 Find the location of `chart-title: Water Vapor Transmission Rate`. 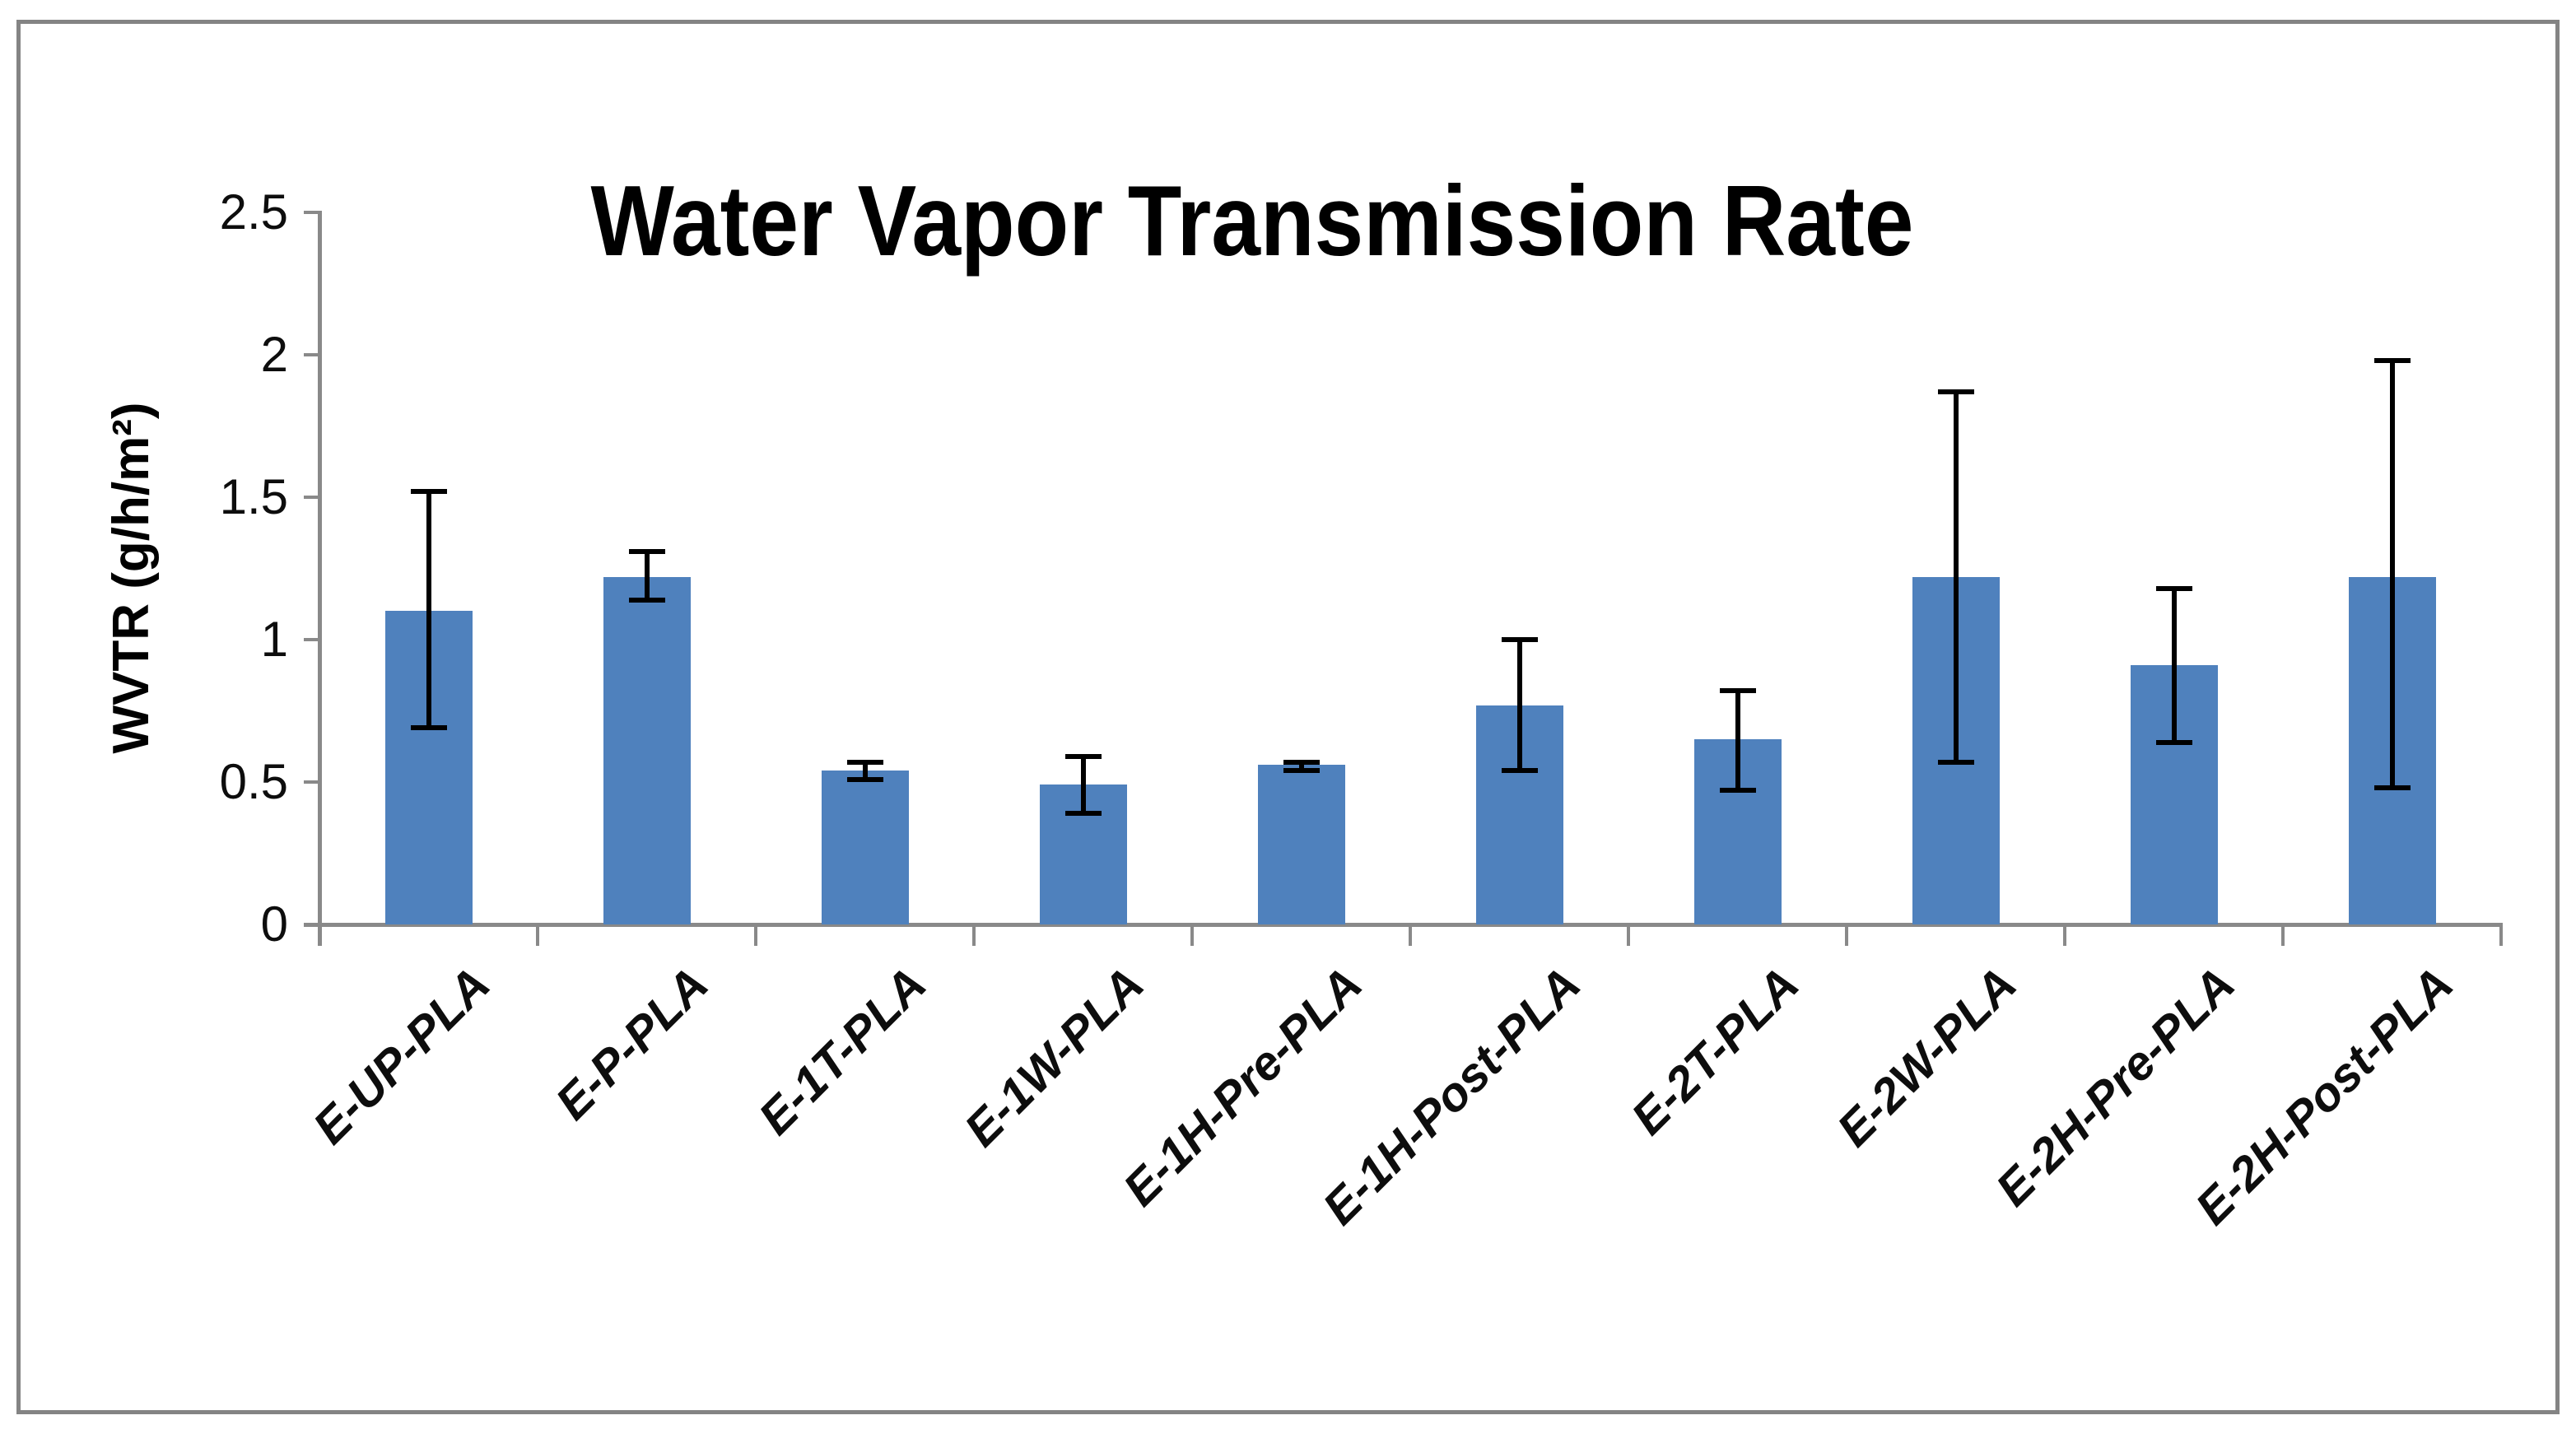

chart-title: Water Vapor Transmission Rate is located at coordinates (1252, 221).